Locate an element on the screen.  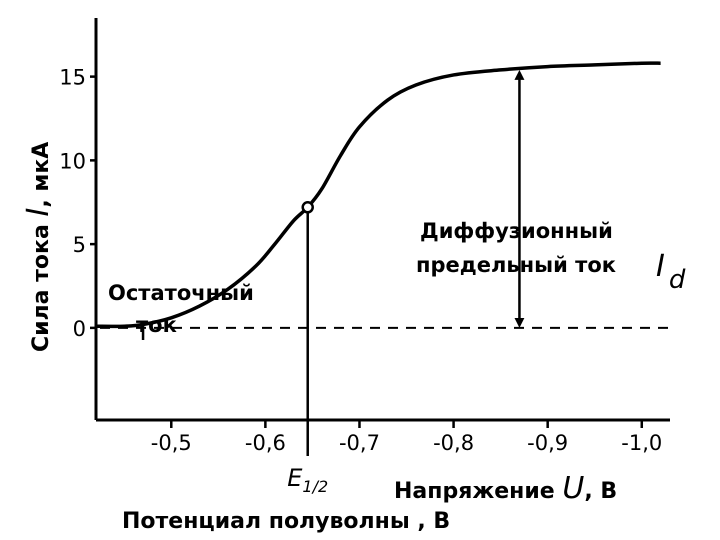
diffusion-current-label-1: Диффузионный is located at coordinates (516, 231).